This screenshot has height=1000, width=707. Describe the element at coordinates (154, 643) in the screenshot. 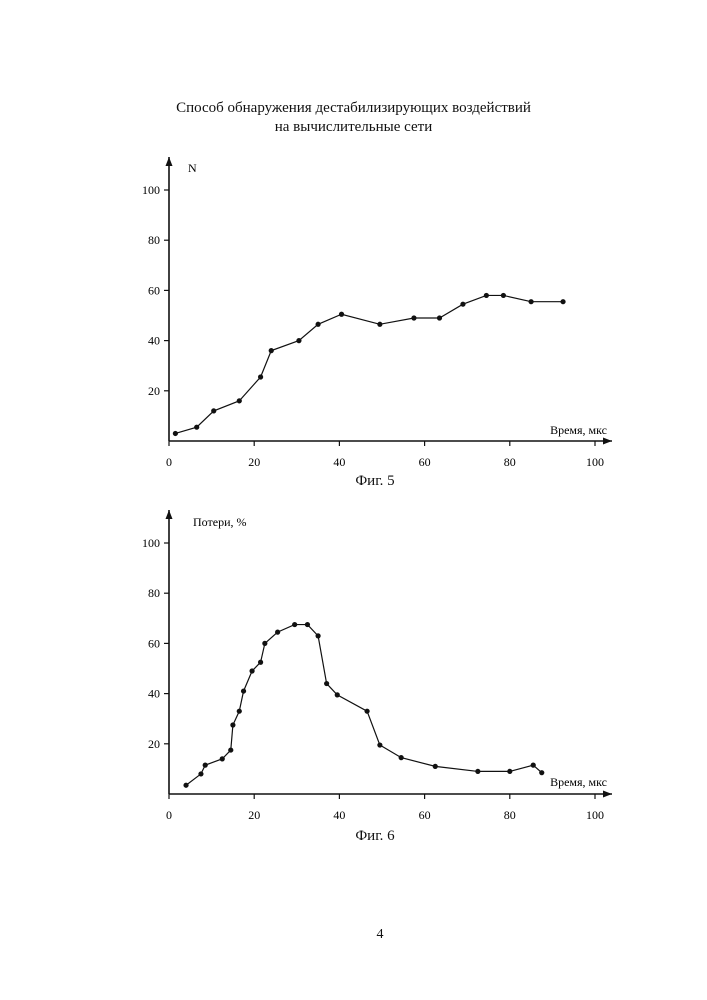

I see `fig6-y-tick-label: 60` at that location.